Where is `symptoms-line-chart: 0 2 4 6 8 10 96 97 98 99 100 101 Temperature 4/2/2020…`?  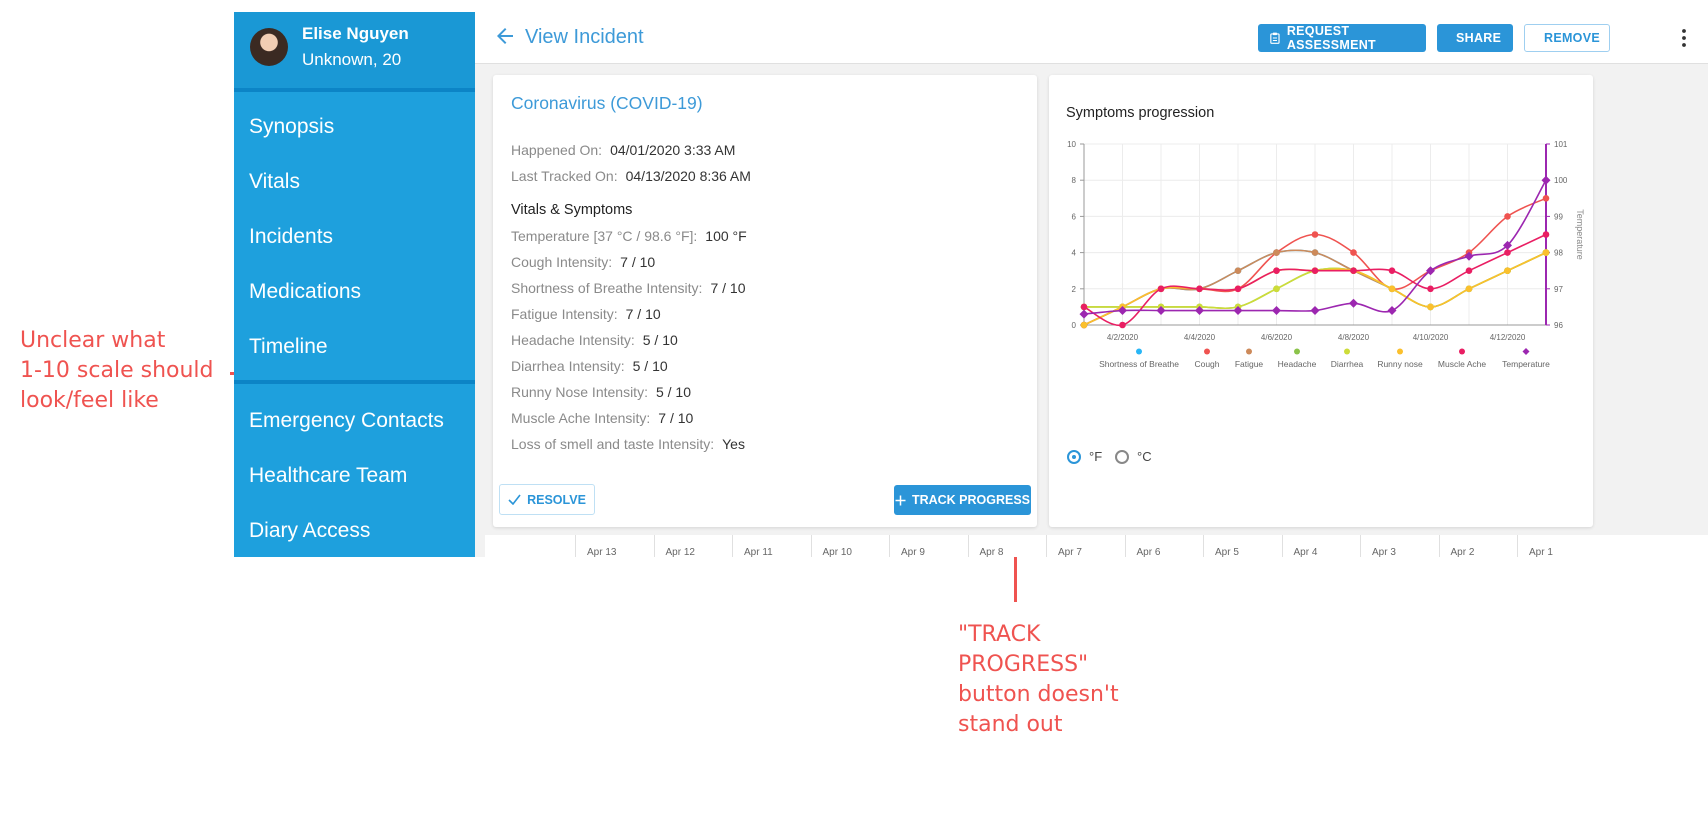 symptoms-line-chart: 0 2 4 6 8 10 96 97 98 99 100 101 Temperature 4/2/2020… is located at coordinates (1326, 254).